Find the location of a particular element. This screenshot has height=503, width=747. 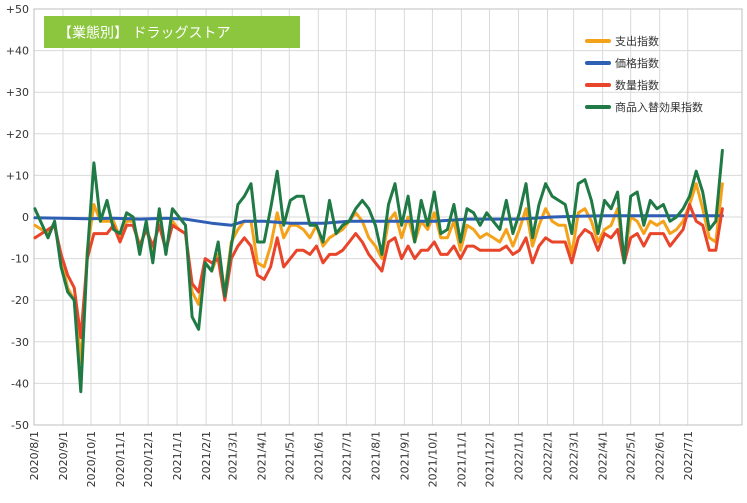

y-tick-label: +10 is located at coordinates (17, 175).